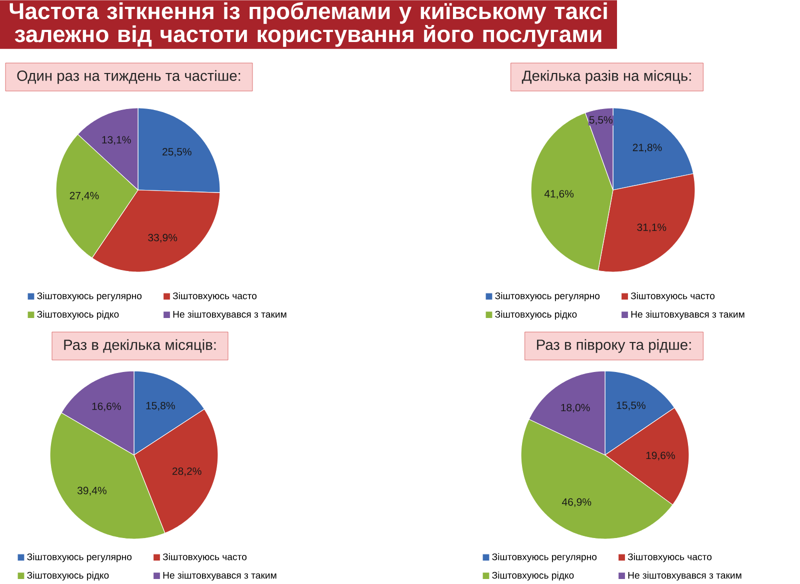 The image size is (800, 584). I want to click on data-label: 33,9%, so click(163, 238).